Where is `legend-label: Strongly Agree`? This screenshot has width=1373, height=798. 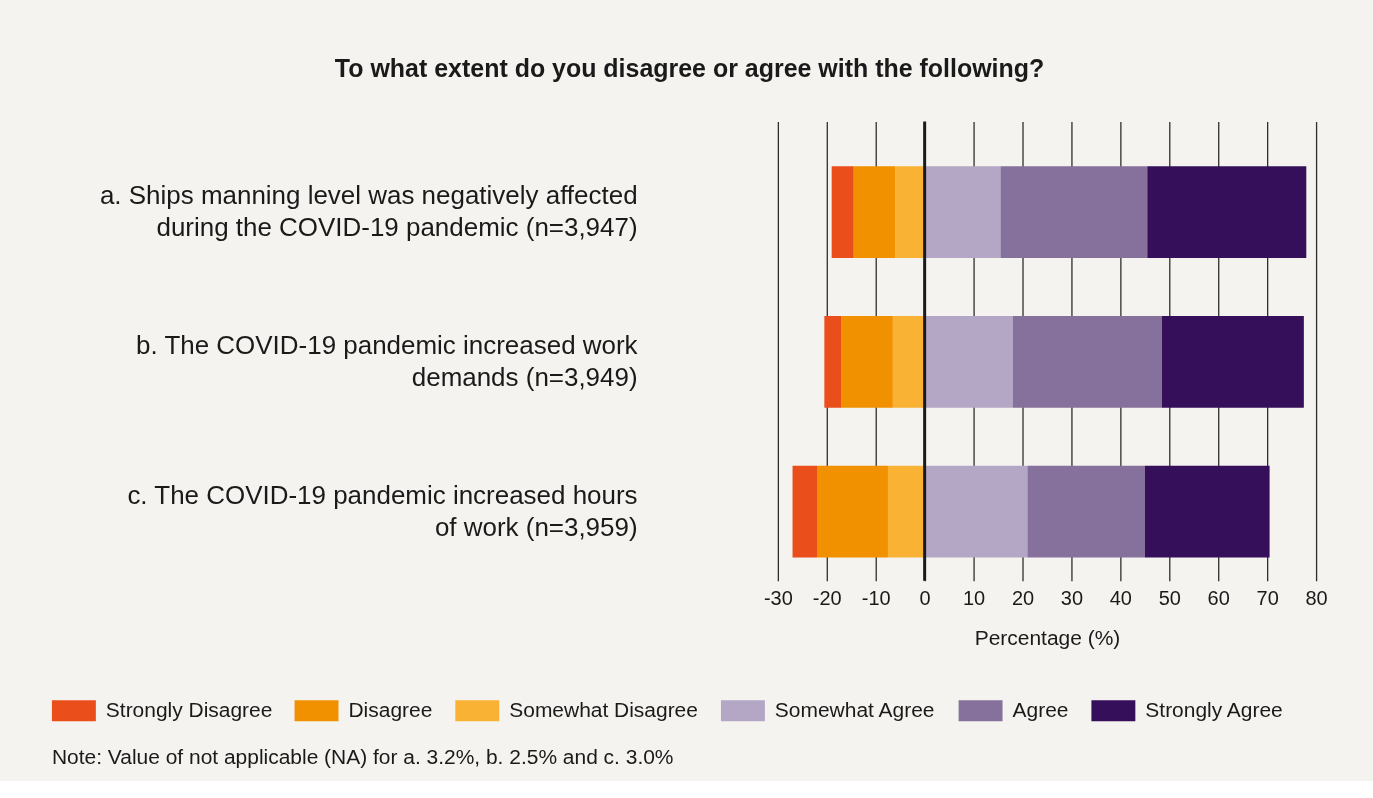 legend-label: Strongly Agree is located at coordinates (1214, 709).